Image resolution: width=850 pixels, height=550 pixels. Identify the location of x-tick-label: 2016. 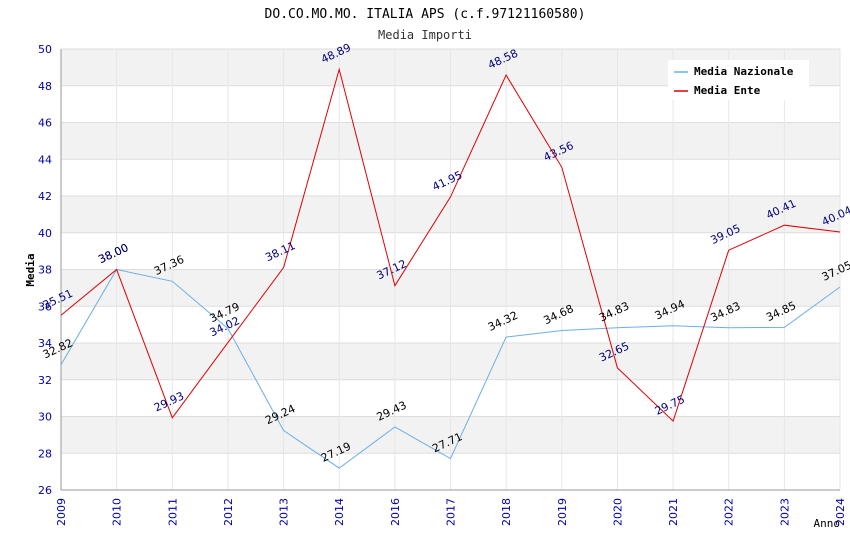
(395, 512).